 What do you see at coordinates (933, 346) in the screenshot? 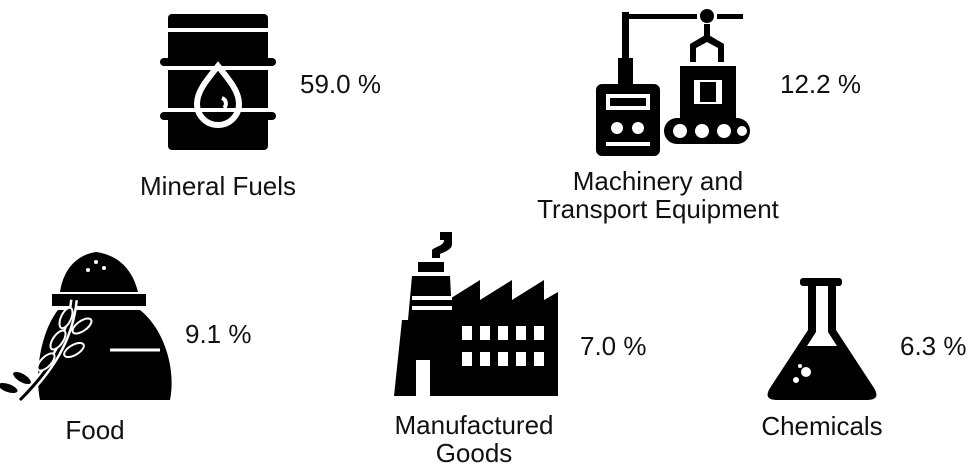
I see `value: 6.3 %` at bounding box center [933, 346].